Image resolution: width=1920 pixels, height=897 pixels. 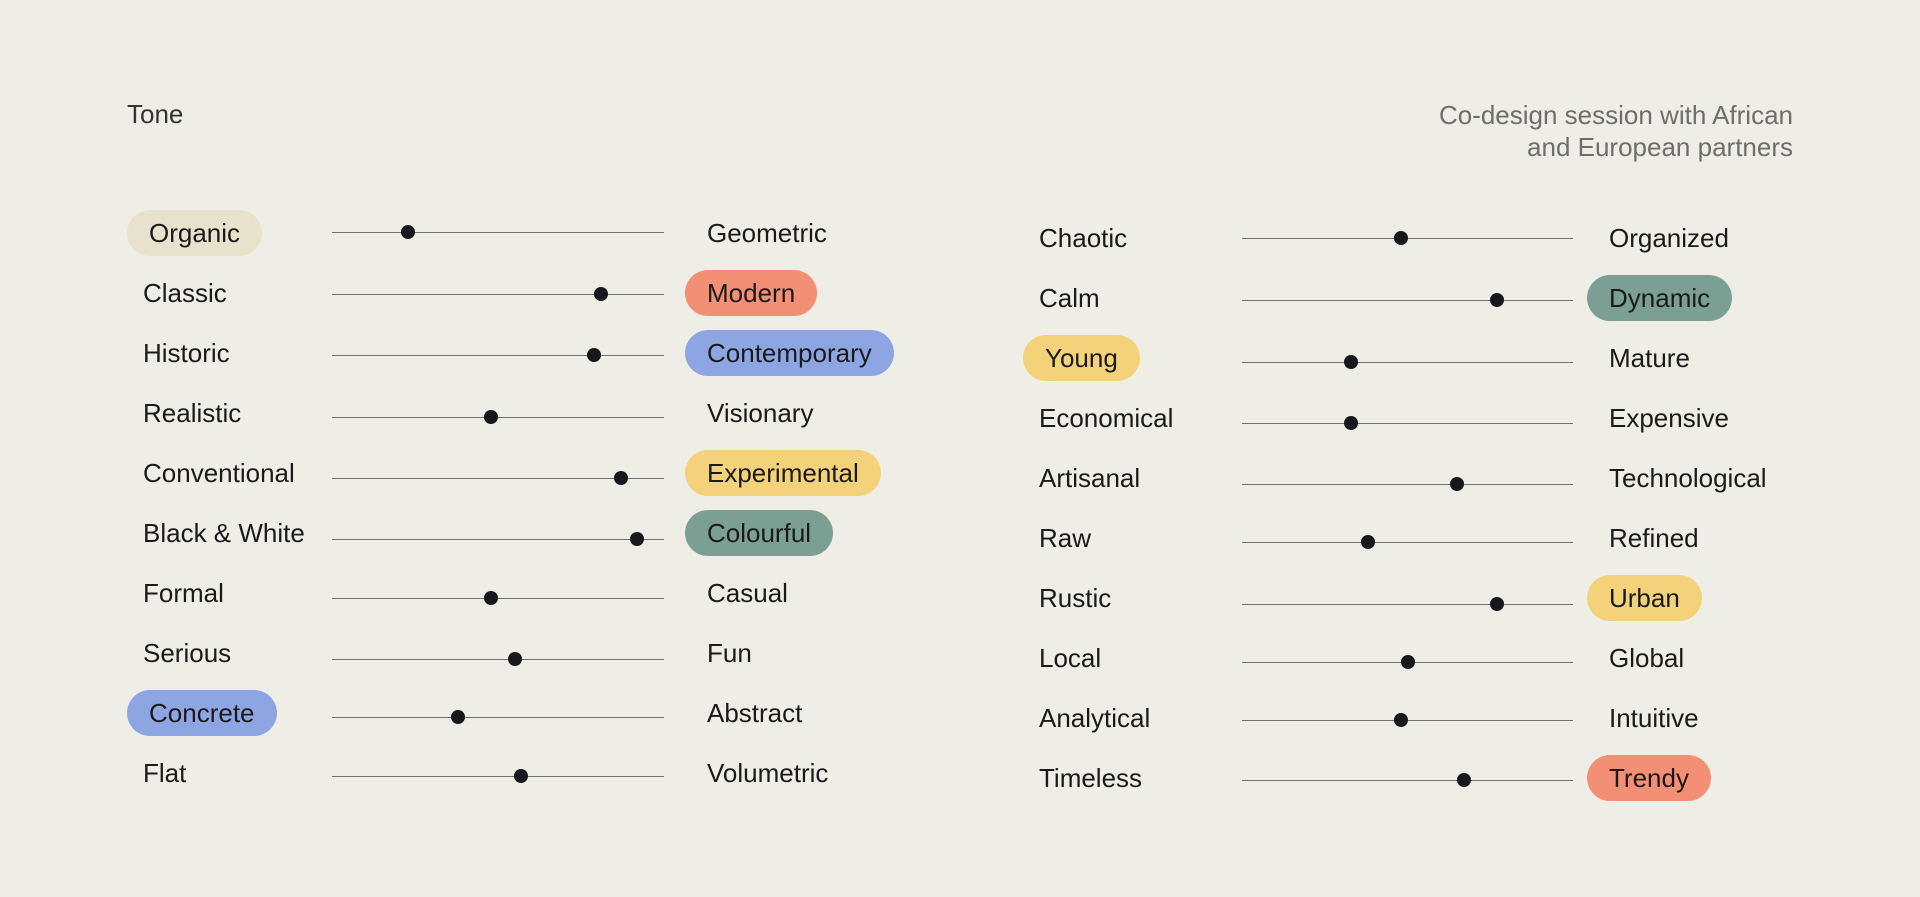 I want to click on scale-left-label: Chaotic, so click(x=1083, y=238).